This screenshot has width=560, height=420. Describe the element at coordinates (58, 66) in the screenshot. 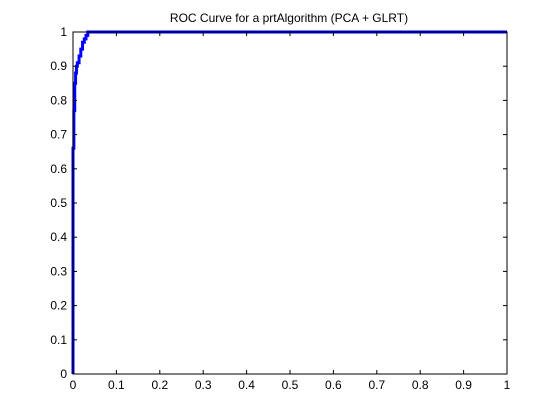

I see `y-tick-label: 0.9` at that location.